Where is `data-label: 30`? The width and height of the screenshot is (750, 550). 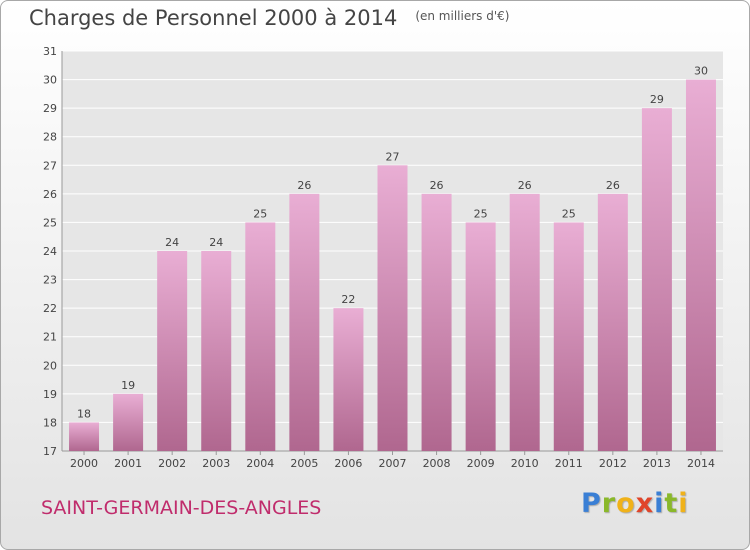
data-label: 30 is located at coordinates (701, 71).